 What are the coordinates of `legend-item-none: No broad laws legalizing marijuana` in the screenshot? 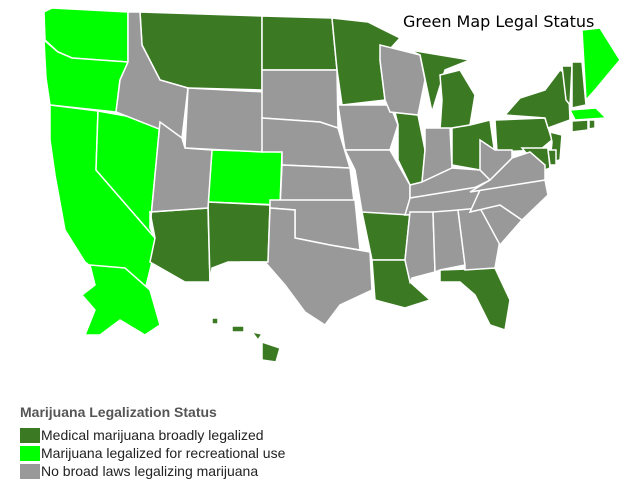 It's located at (152, 471).